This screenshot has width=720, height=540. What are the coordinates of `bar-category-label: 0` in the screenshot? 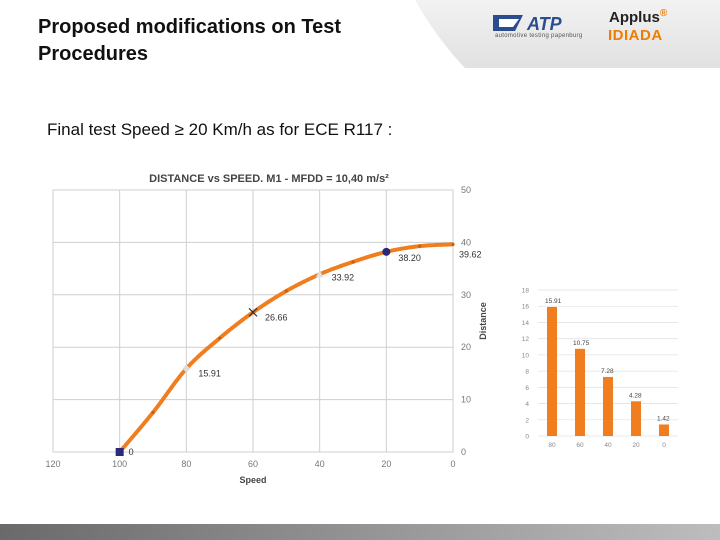 It's located at (664, 445).